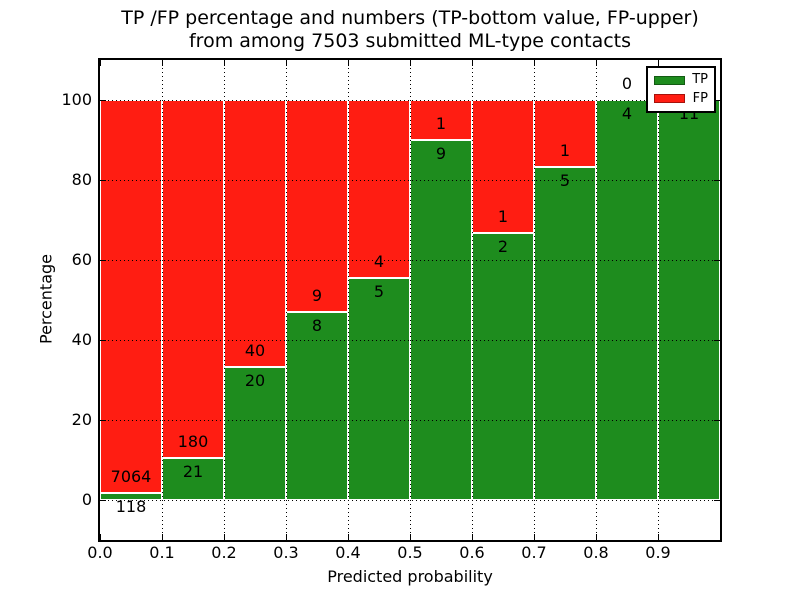 The height and width of the screenshot is (600, 800). Describe the element at coordinates (441, 153) in the screenshot. I see `label-tp-count-0.5-0.6: 9` at that location.